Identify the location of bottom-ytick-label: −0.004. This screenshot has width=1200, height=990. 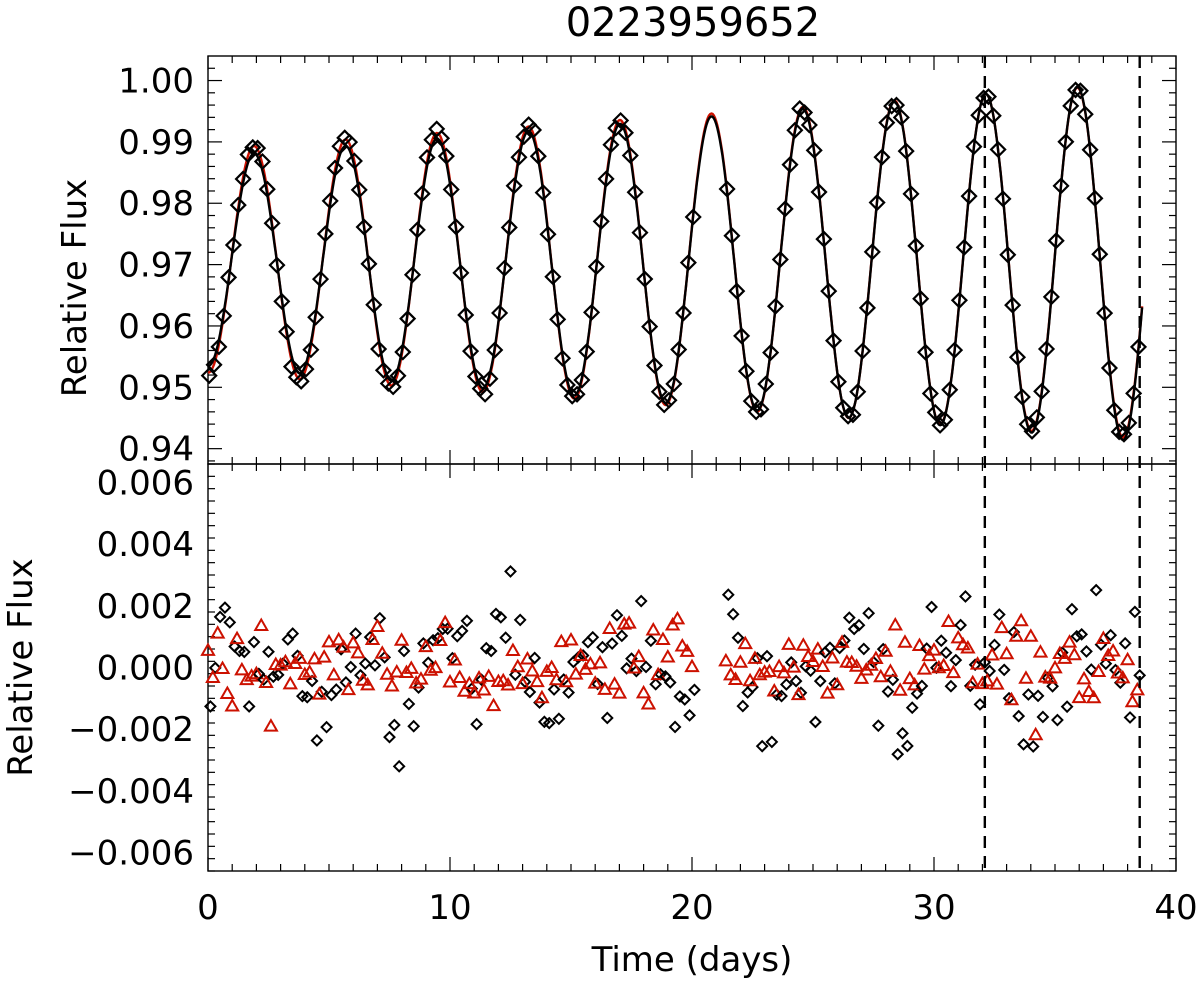
(131, 792).